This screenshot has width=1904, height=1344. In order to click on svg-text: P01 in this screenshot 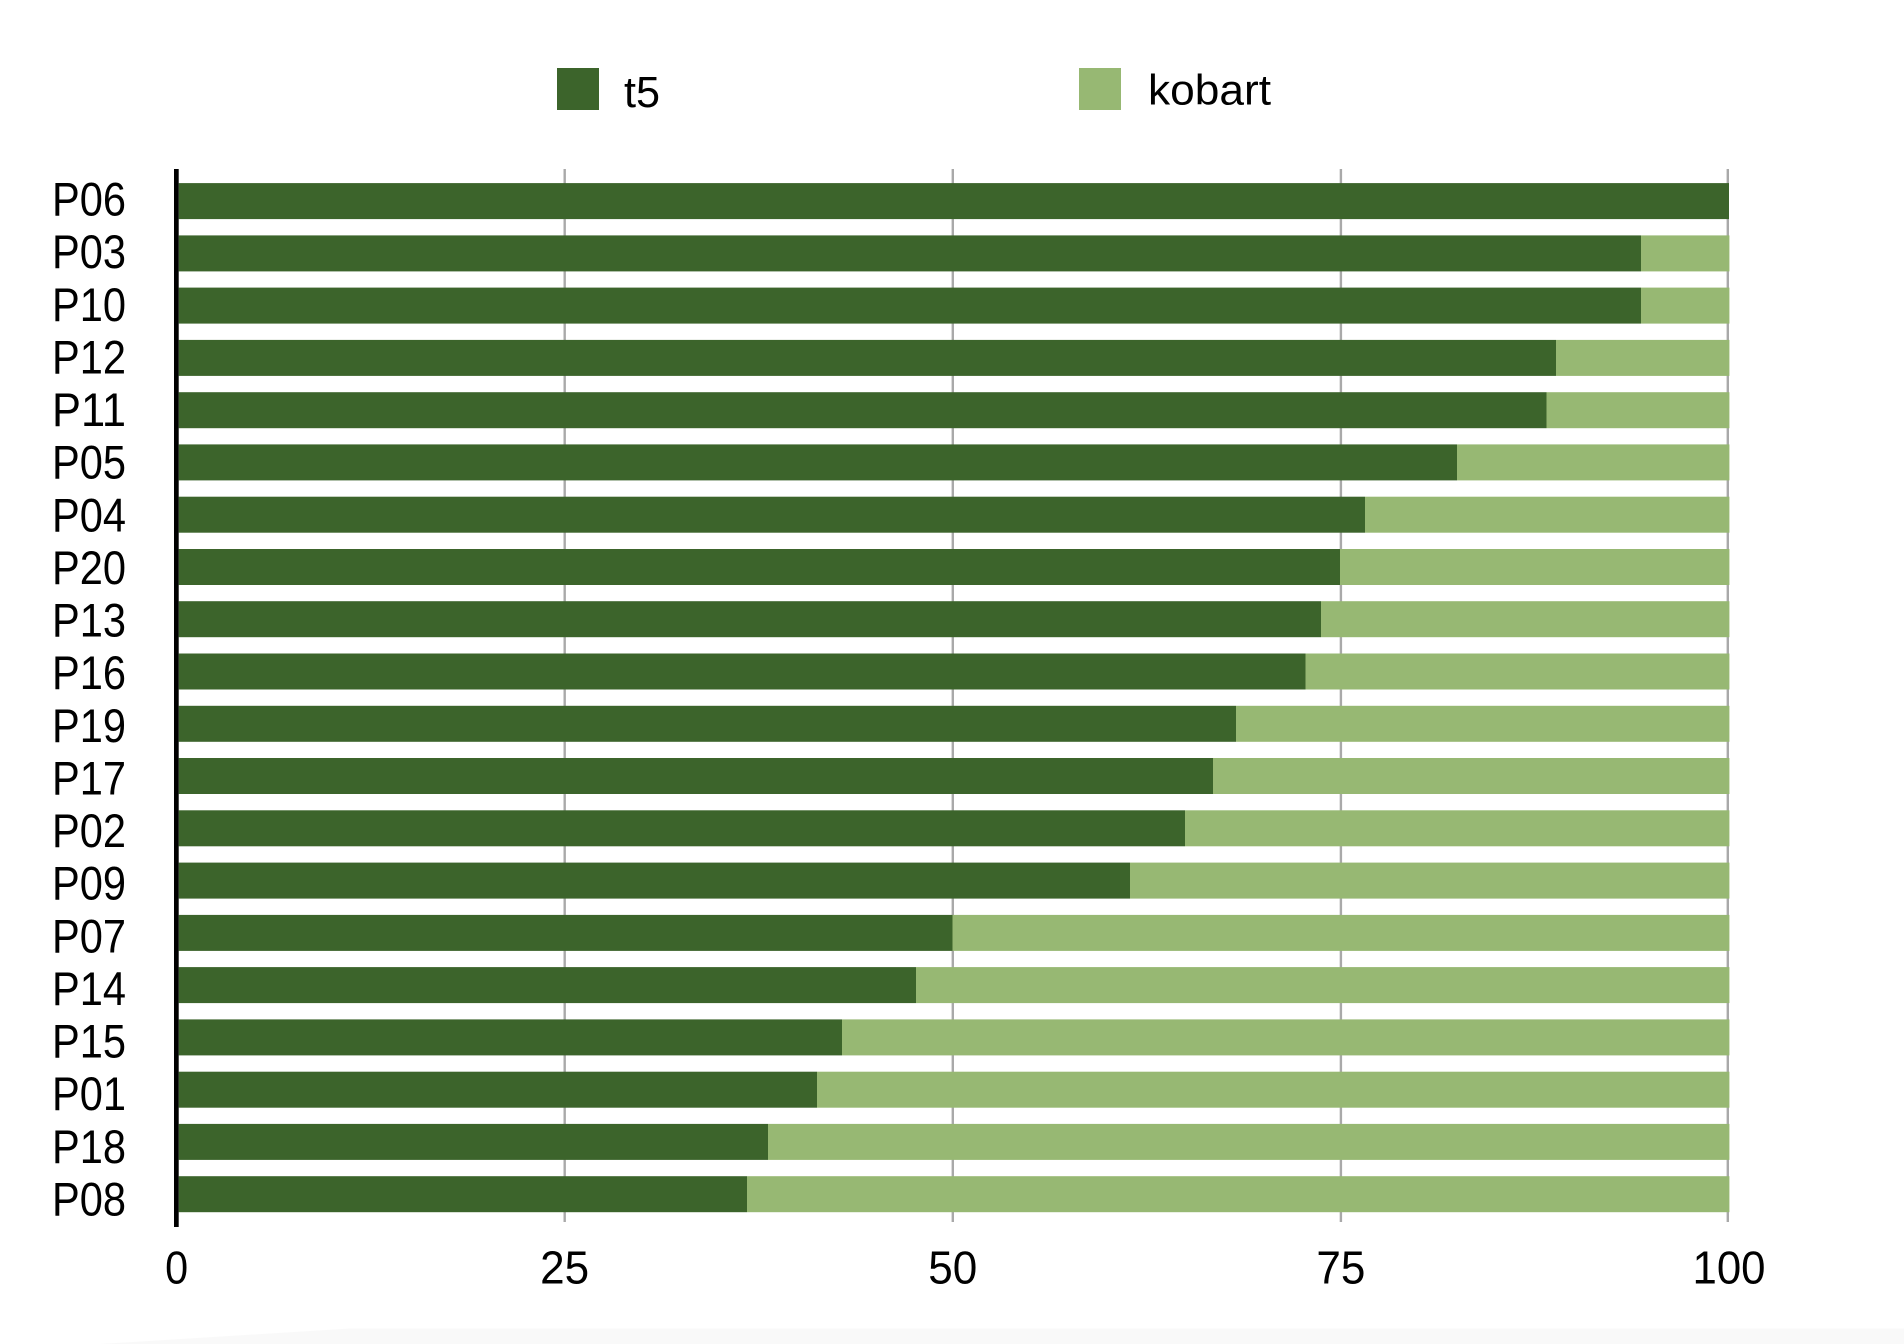, I will do `click(89, 1094)`.